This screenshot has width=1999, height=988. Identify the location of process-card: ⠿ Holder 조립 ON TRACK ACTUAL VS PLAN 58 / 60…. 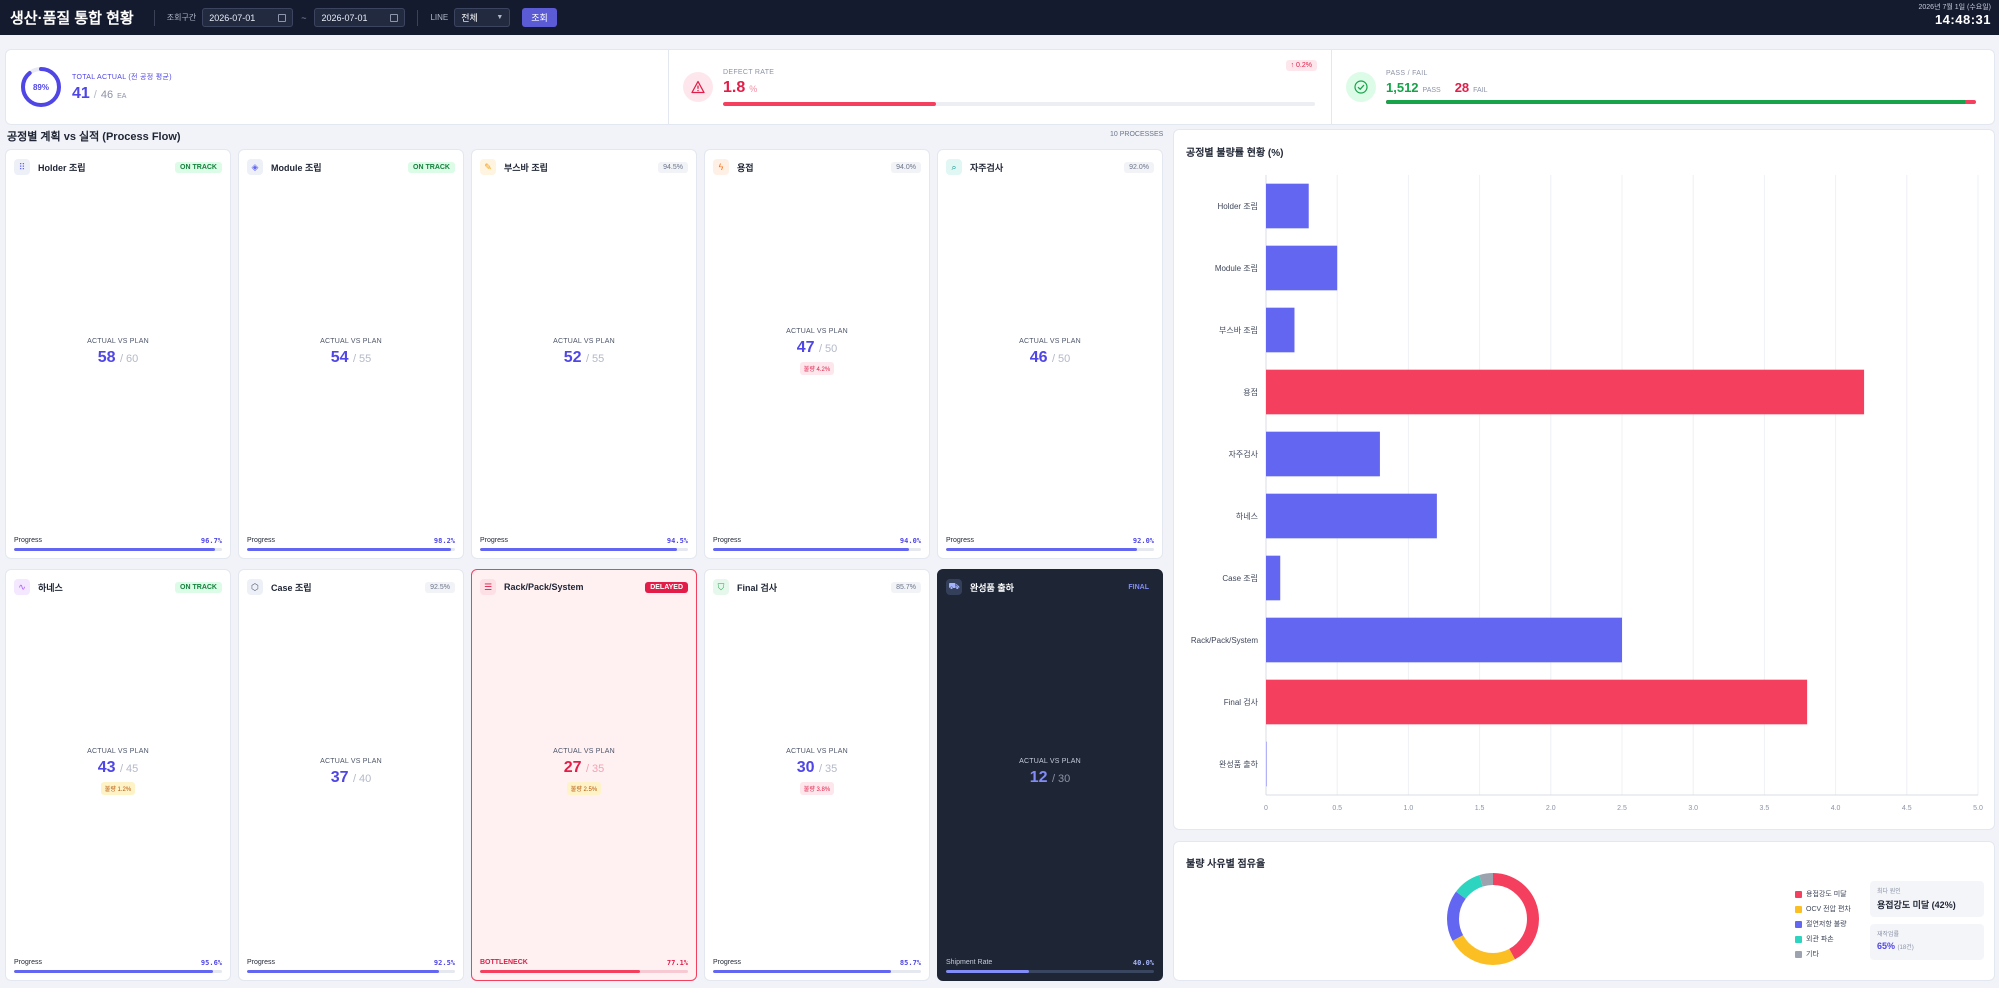
(118, 354).